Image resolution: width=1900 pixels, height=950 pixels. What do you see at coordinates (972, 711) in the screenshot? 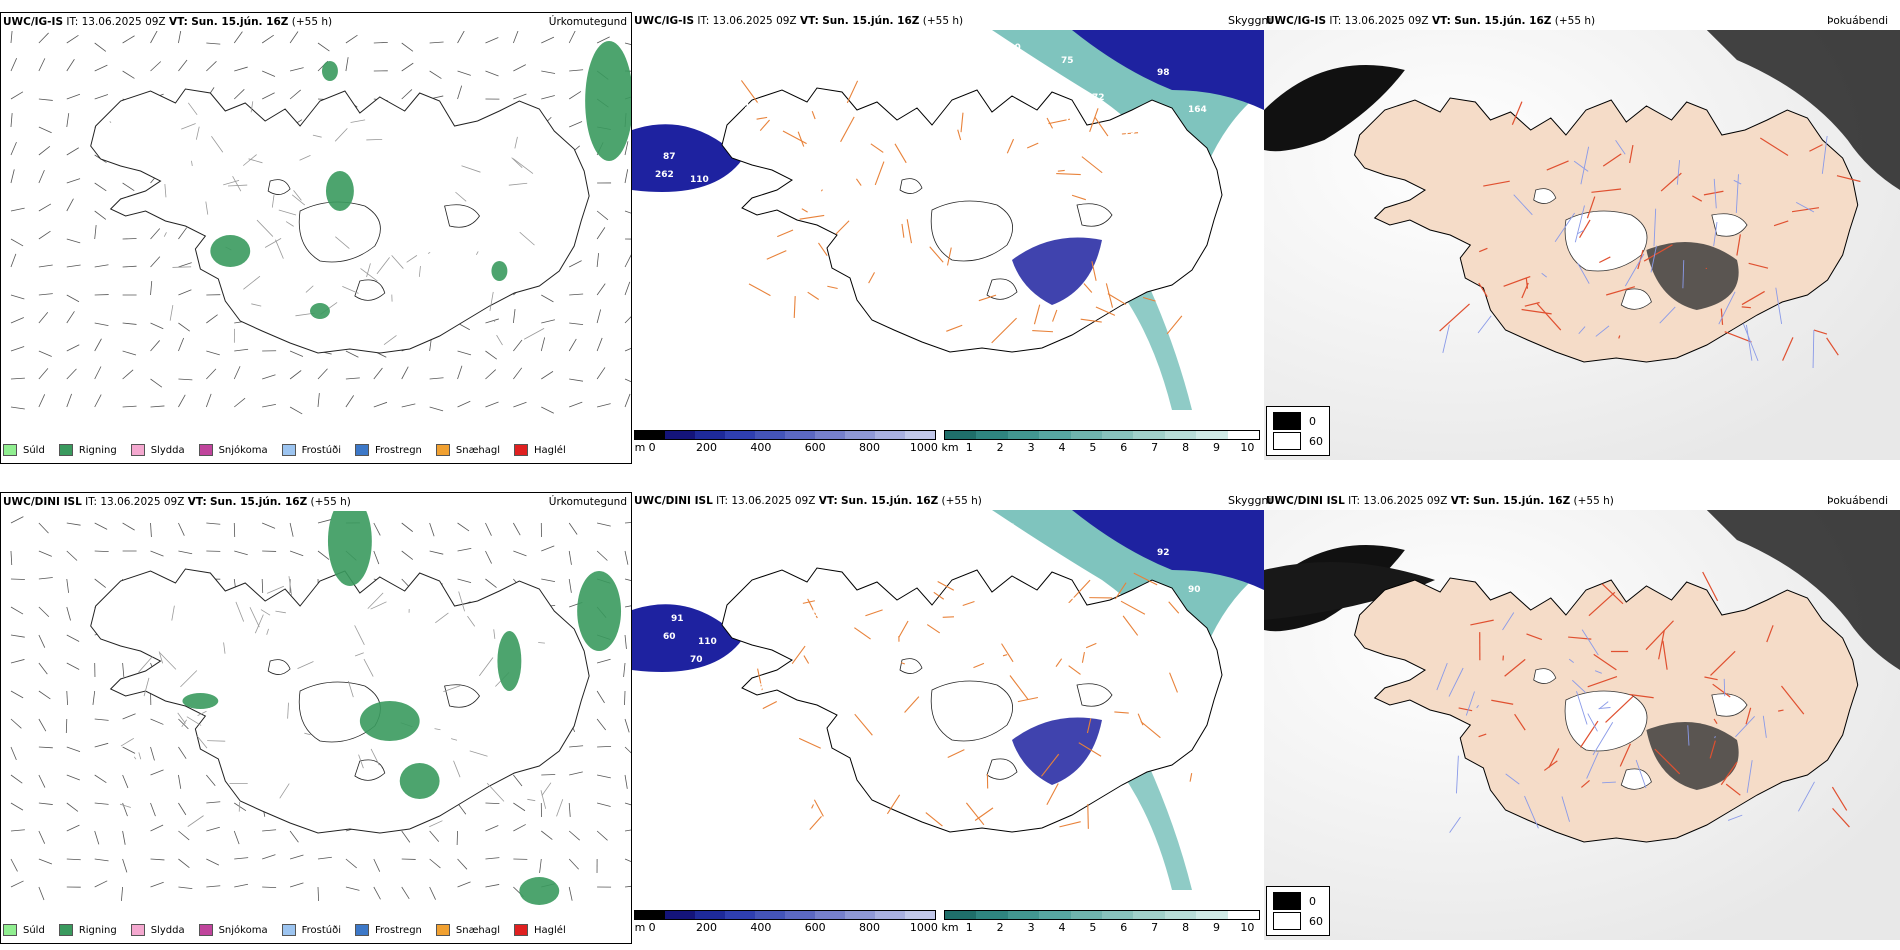
I see `glacier` at bounding box center [972, 711].